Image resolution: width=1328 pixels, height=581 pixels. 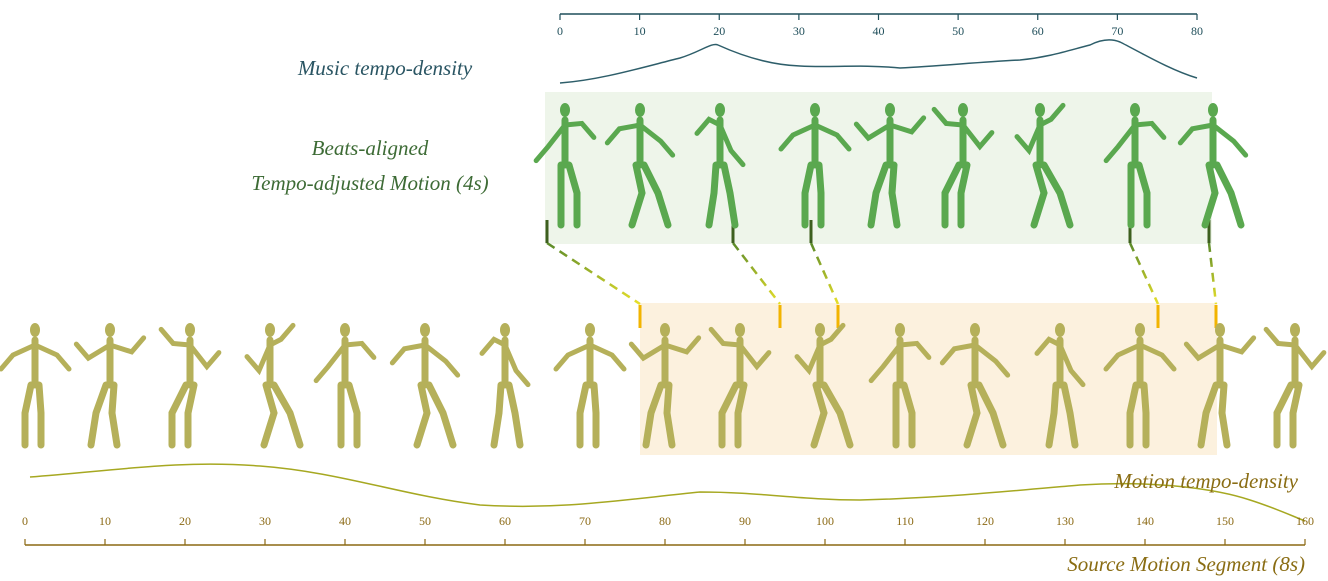 I want to click on tick-label: 70, so click(x=585, y=521).